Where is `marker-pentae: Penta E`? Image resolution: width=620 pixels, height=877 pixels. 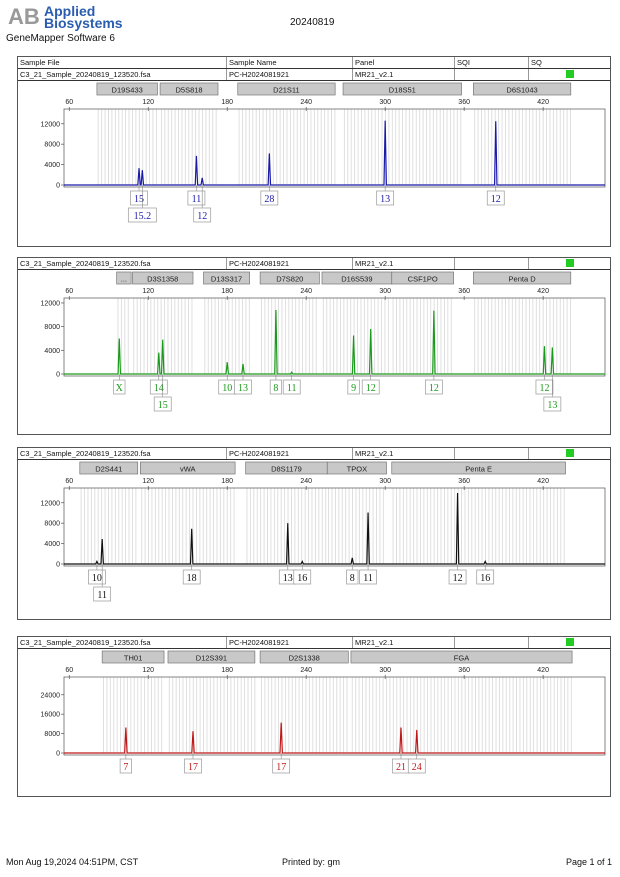
marker-pentae: Penta E is located at coordinates (478, 468).